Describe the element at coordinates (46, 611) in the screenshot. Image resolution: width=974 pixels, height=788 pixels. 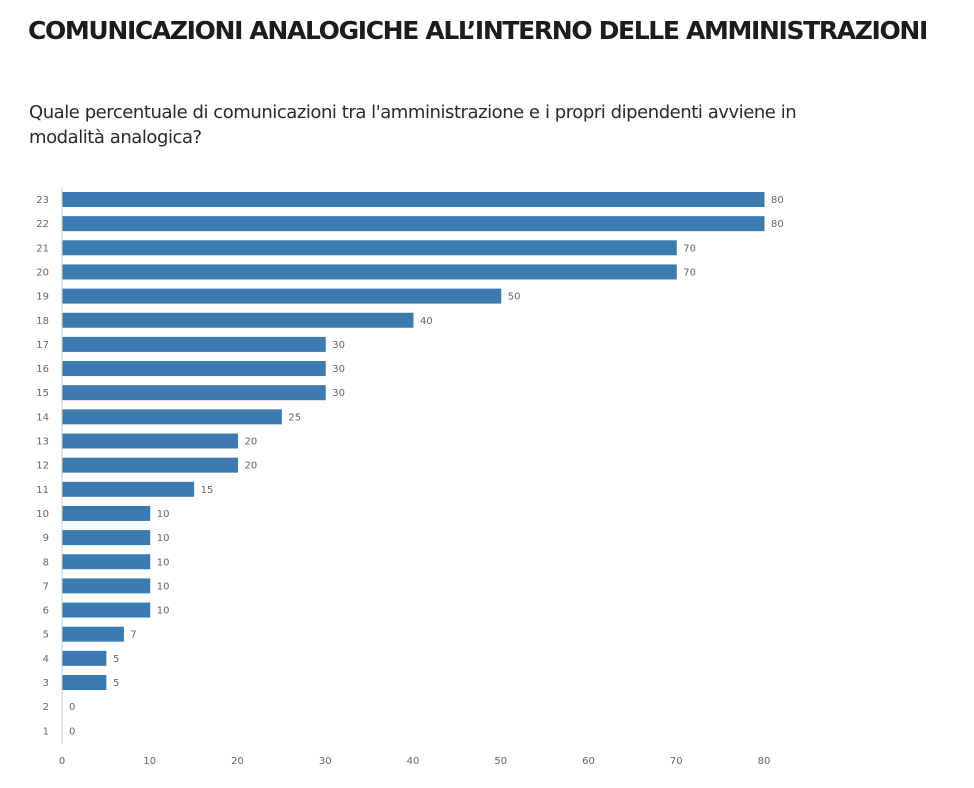
I see `y-tick-label-6: 6` at that location.